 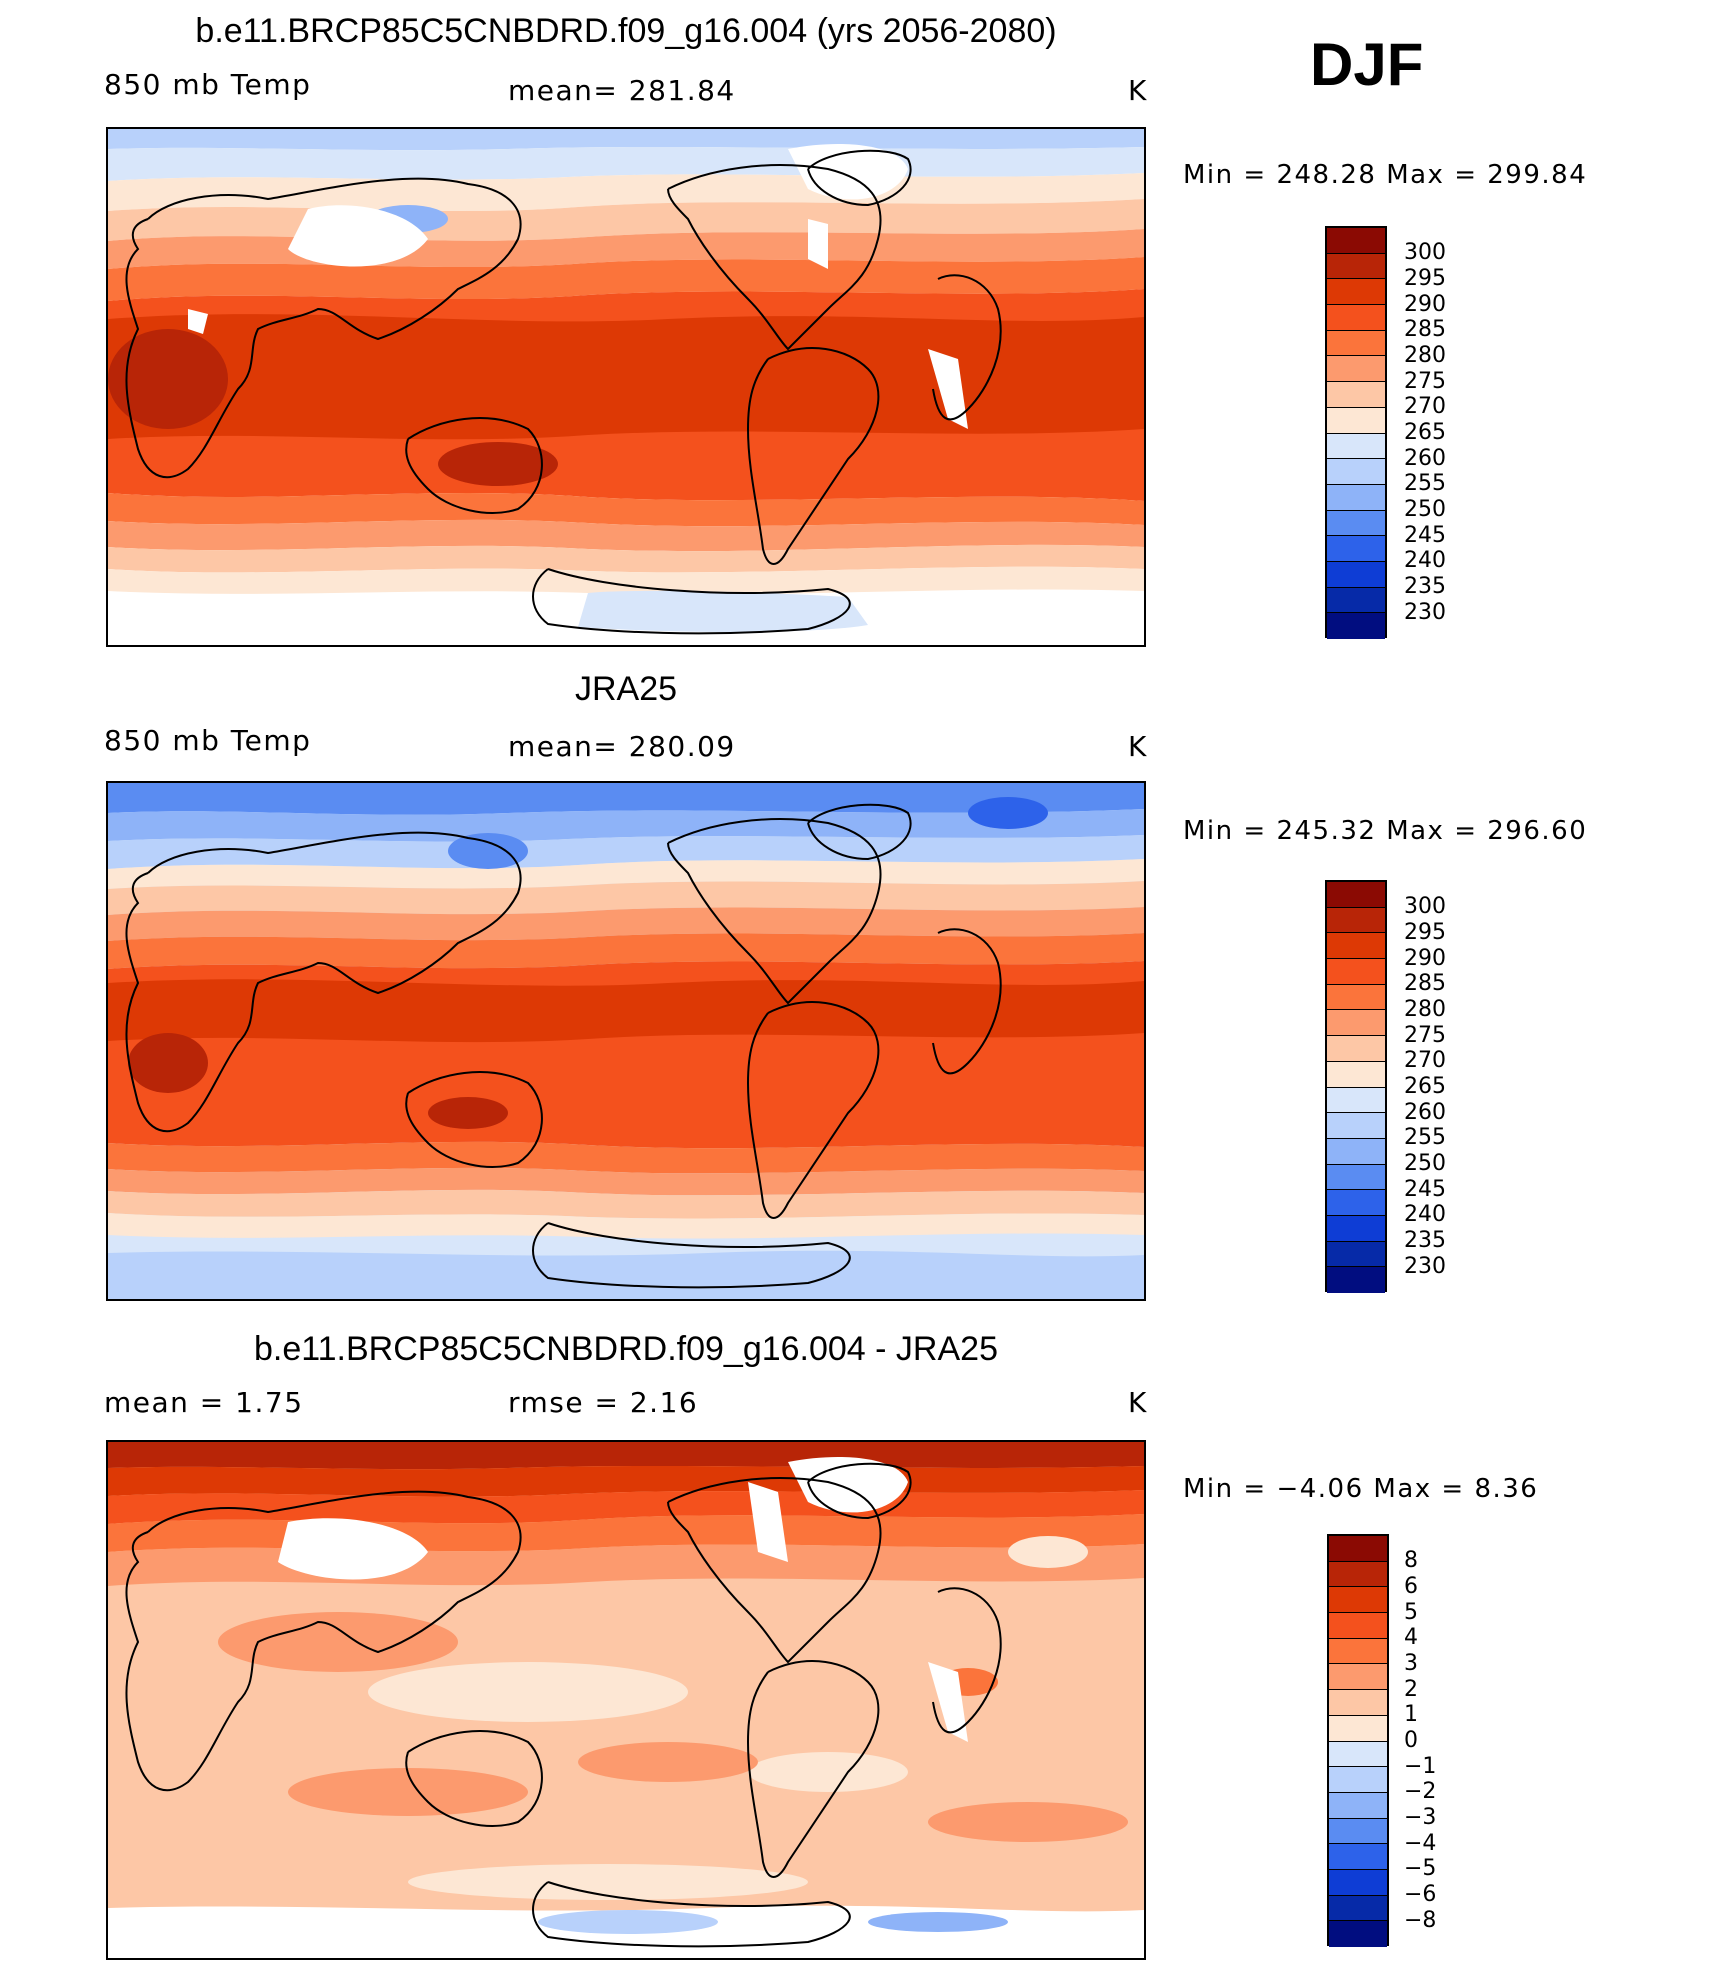 I want to click on panel-2-colorbar, so click(x=1356, y=1086).